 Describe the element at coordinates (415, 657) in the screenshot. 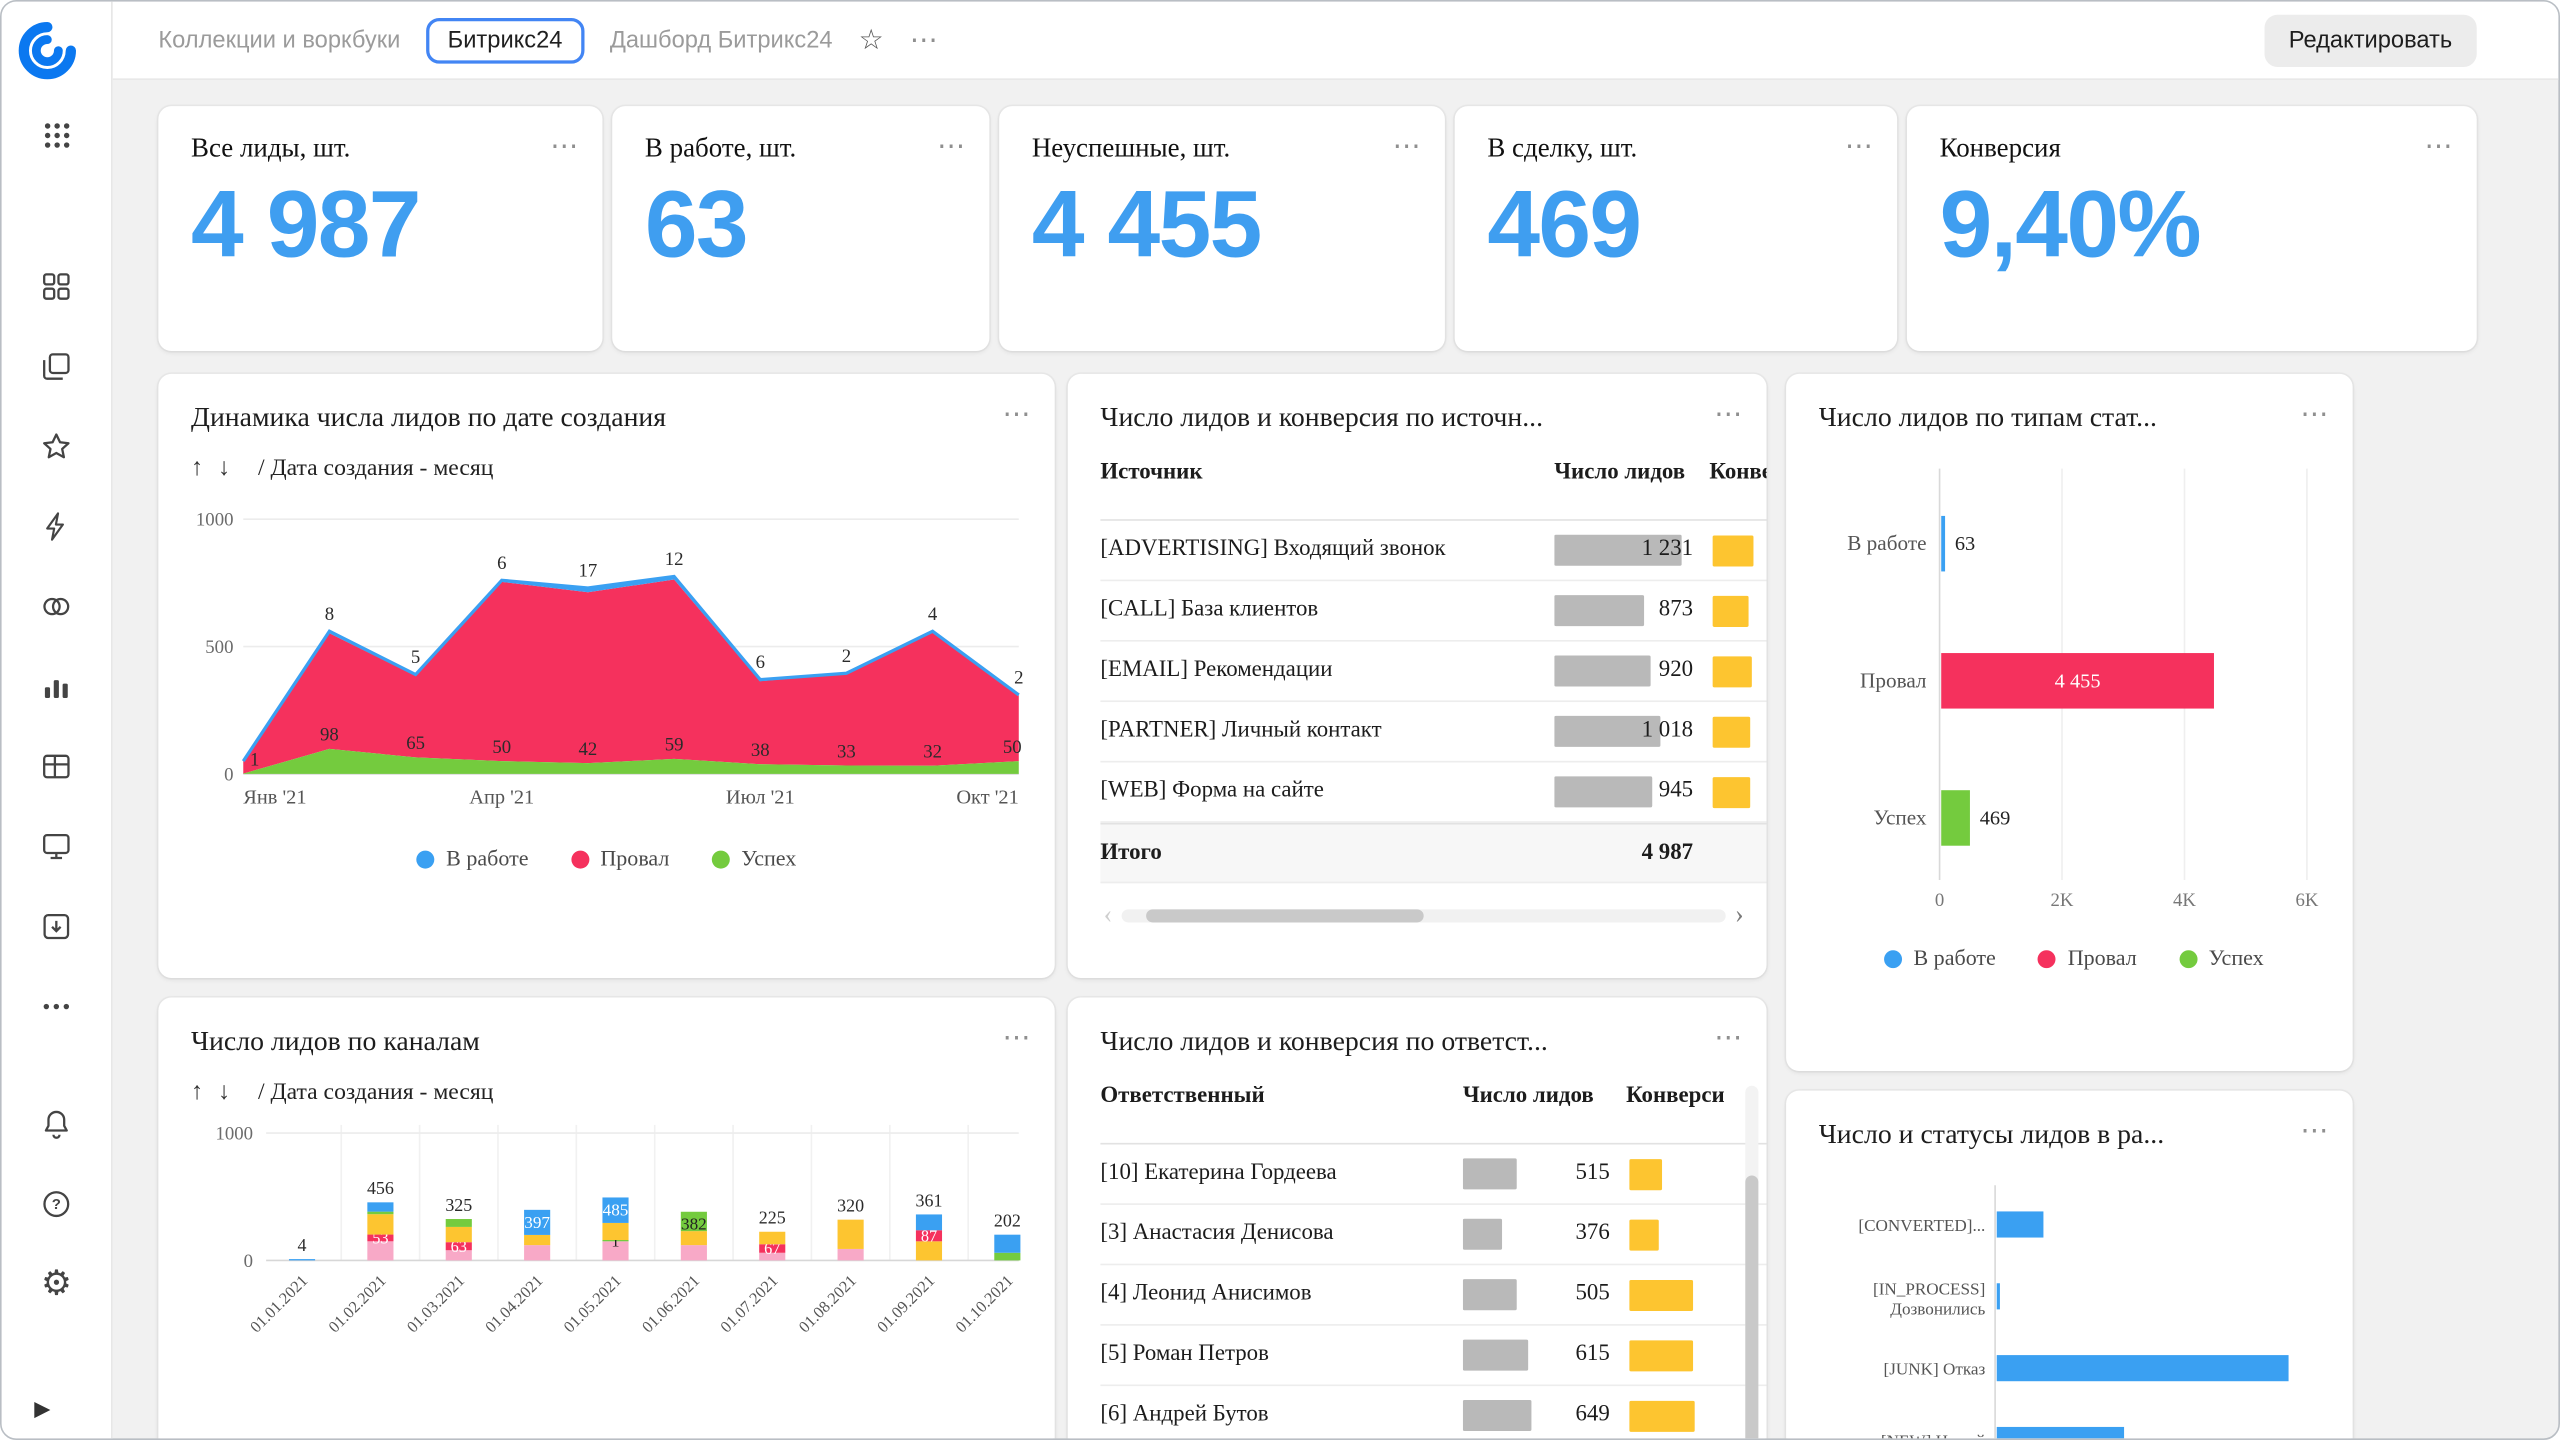

I see `svg-text: 5` at that location.